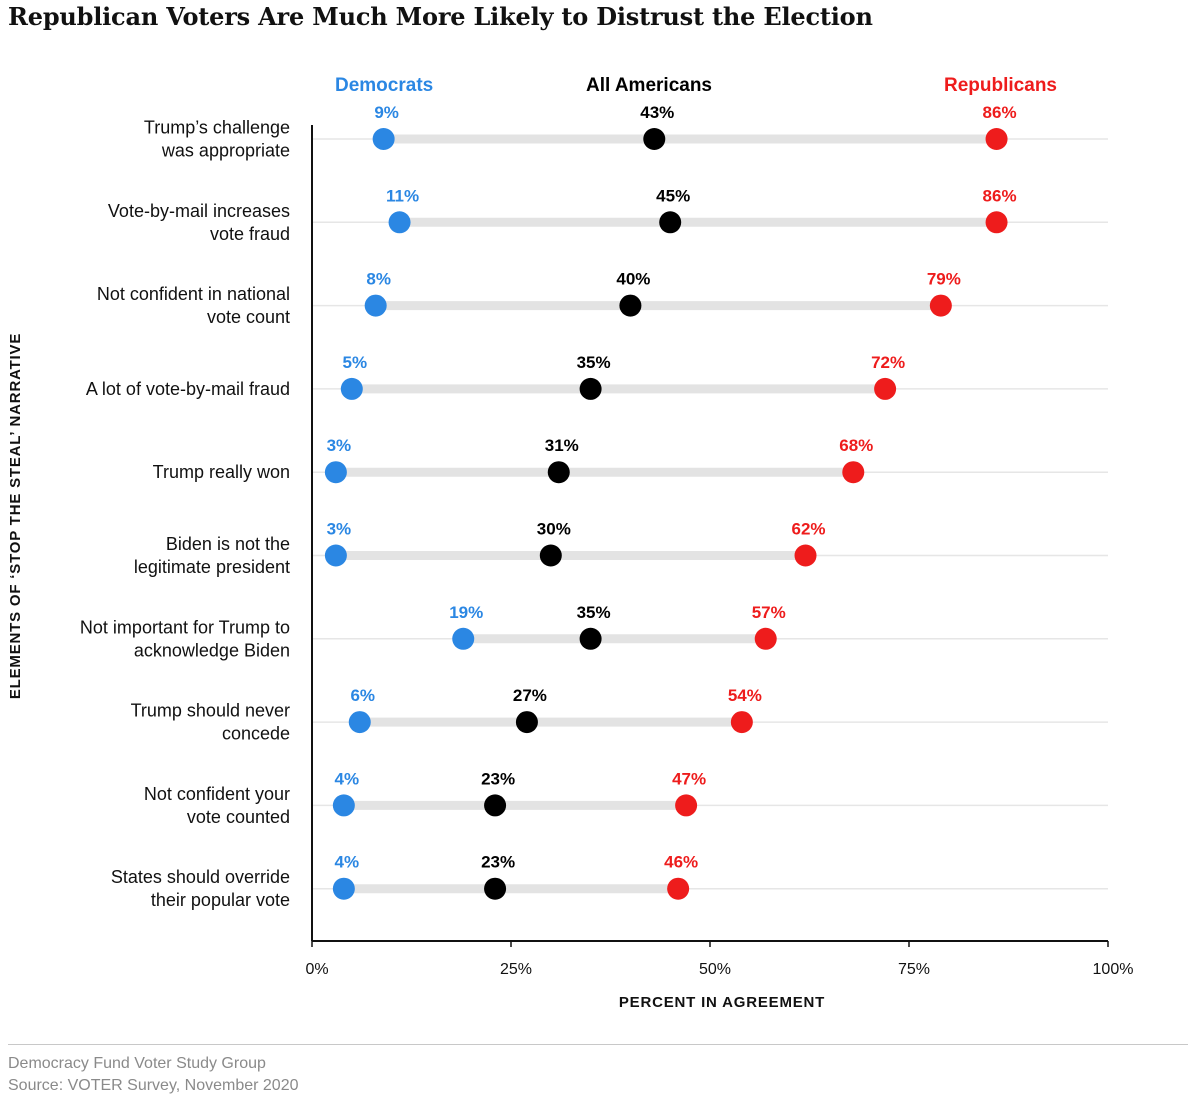  Describe the element at coordinates (466, 612) in the screenshot. I see `democrats-value-label: 19%` at that location.